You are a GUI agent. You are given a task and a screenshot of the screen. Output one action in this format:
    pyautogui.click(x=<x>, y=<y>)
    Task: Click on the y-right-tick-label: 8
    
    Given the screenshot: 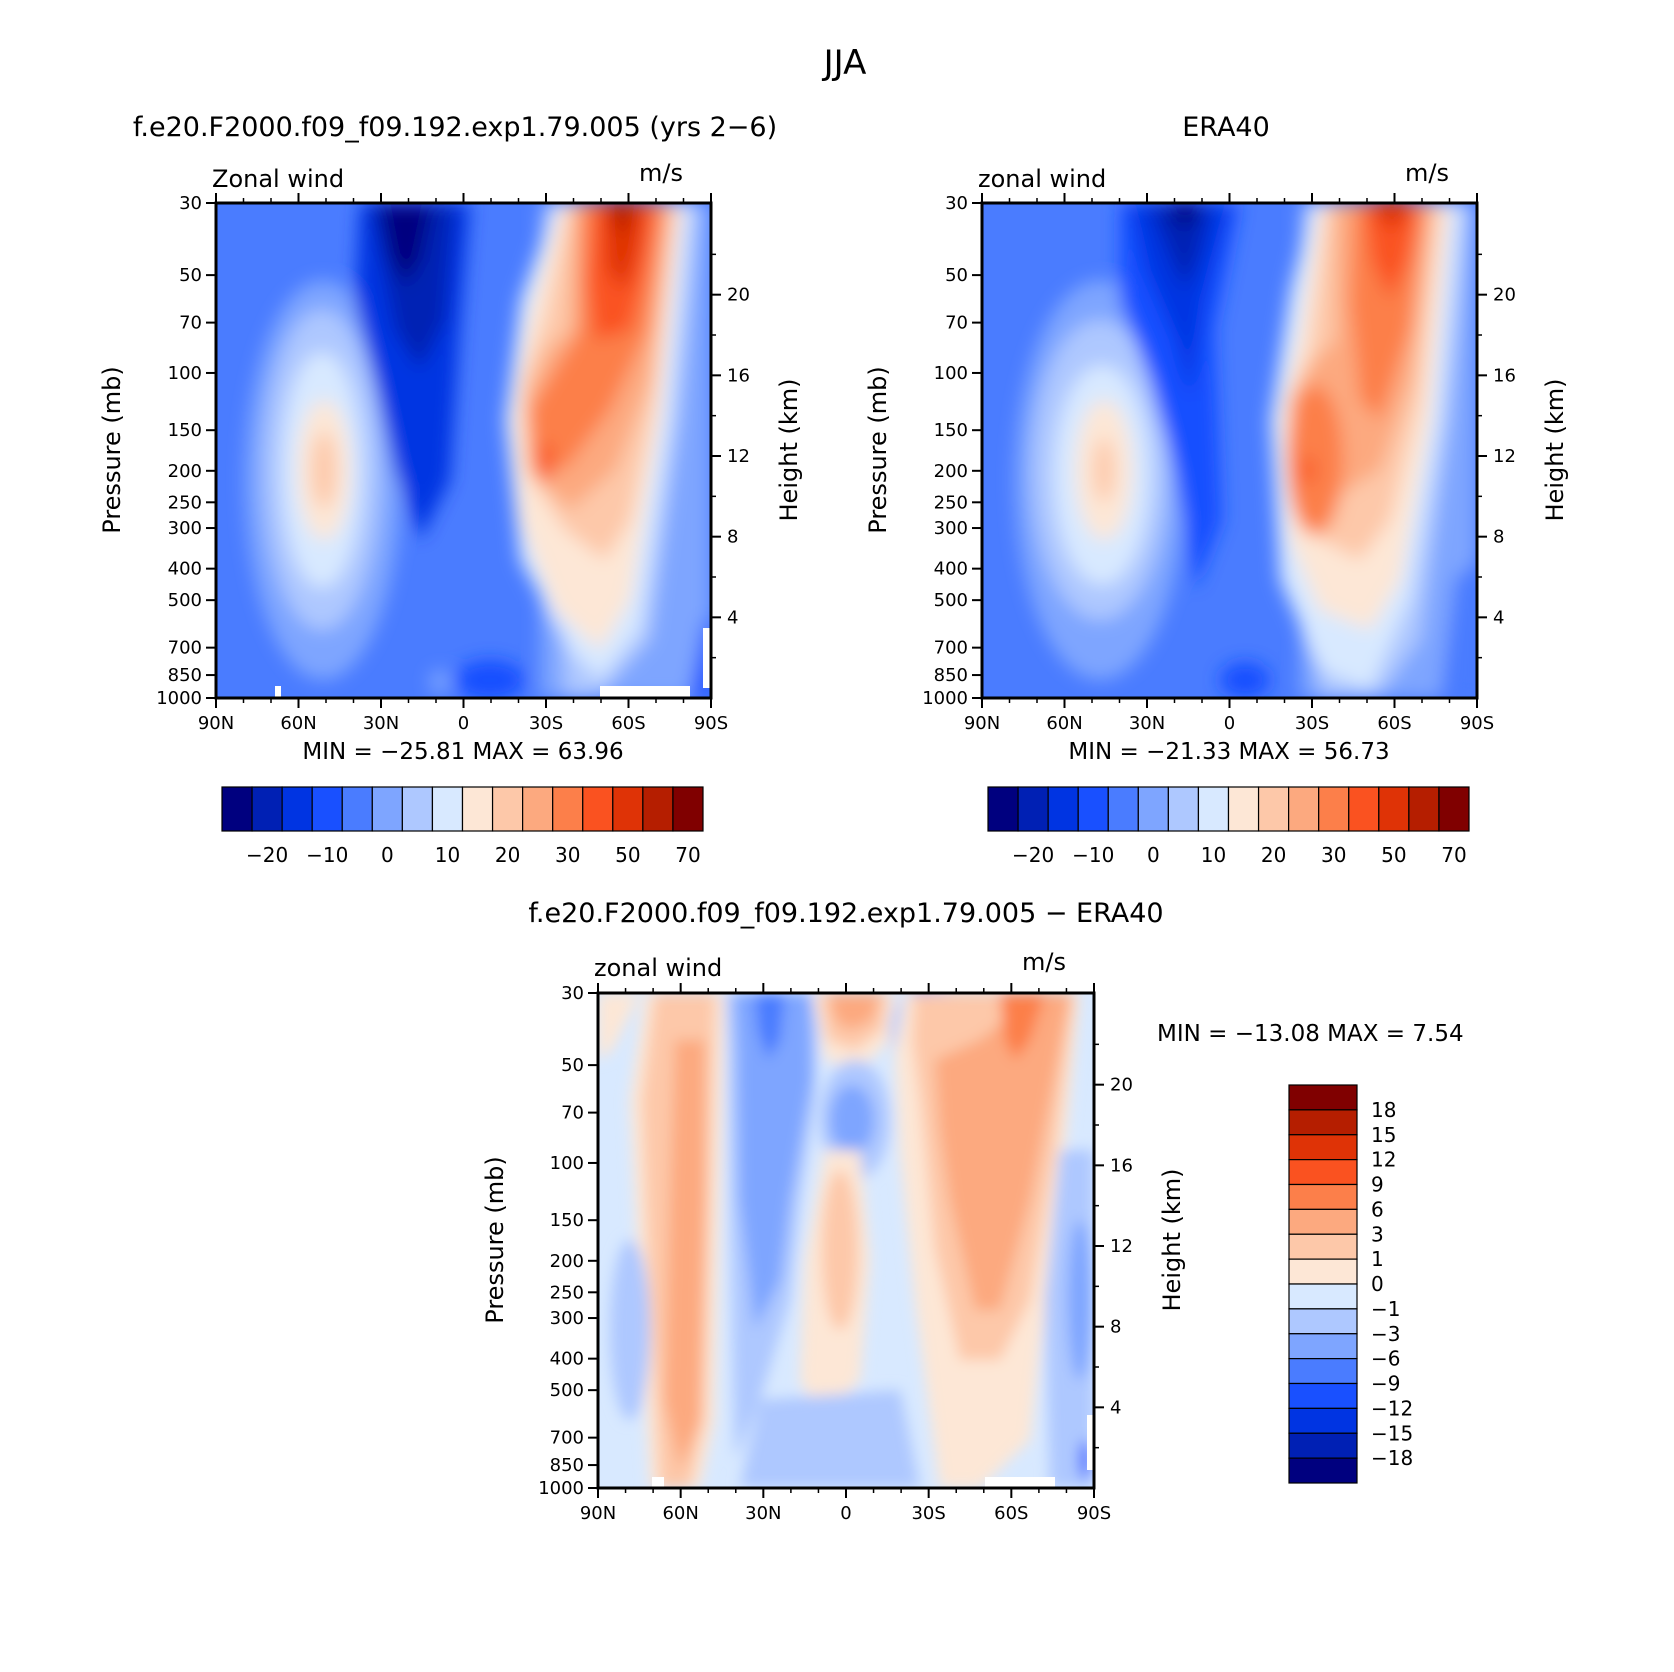 What is the action you would take?
    pyautogui.click(x=1115, y=1327)
    